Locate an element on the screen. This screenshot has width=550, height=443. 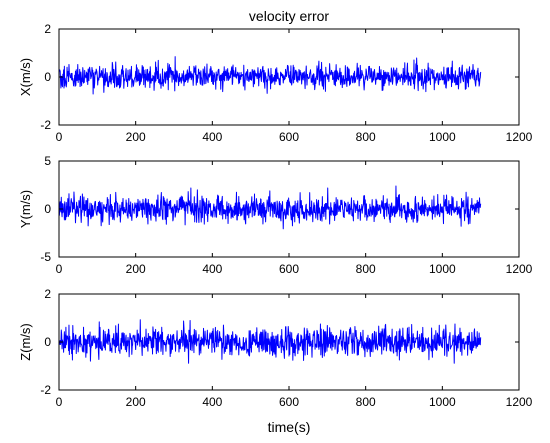
y-axis-label-2: Y(m/s) is located at coordinates (25, 209).